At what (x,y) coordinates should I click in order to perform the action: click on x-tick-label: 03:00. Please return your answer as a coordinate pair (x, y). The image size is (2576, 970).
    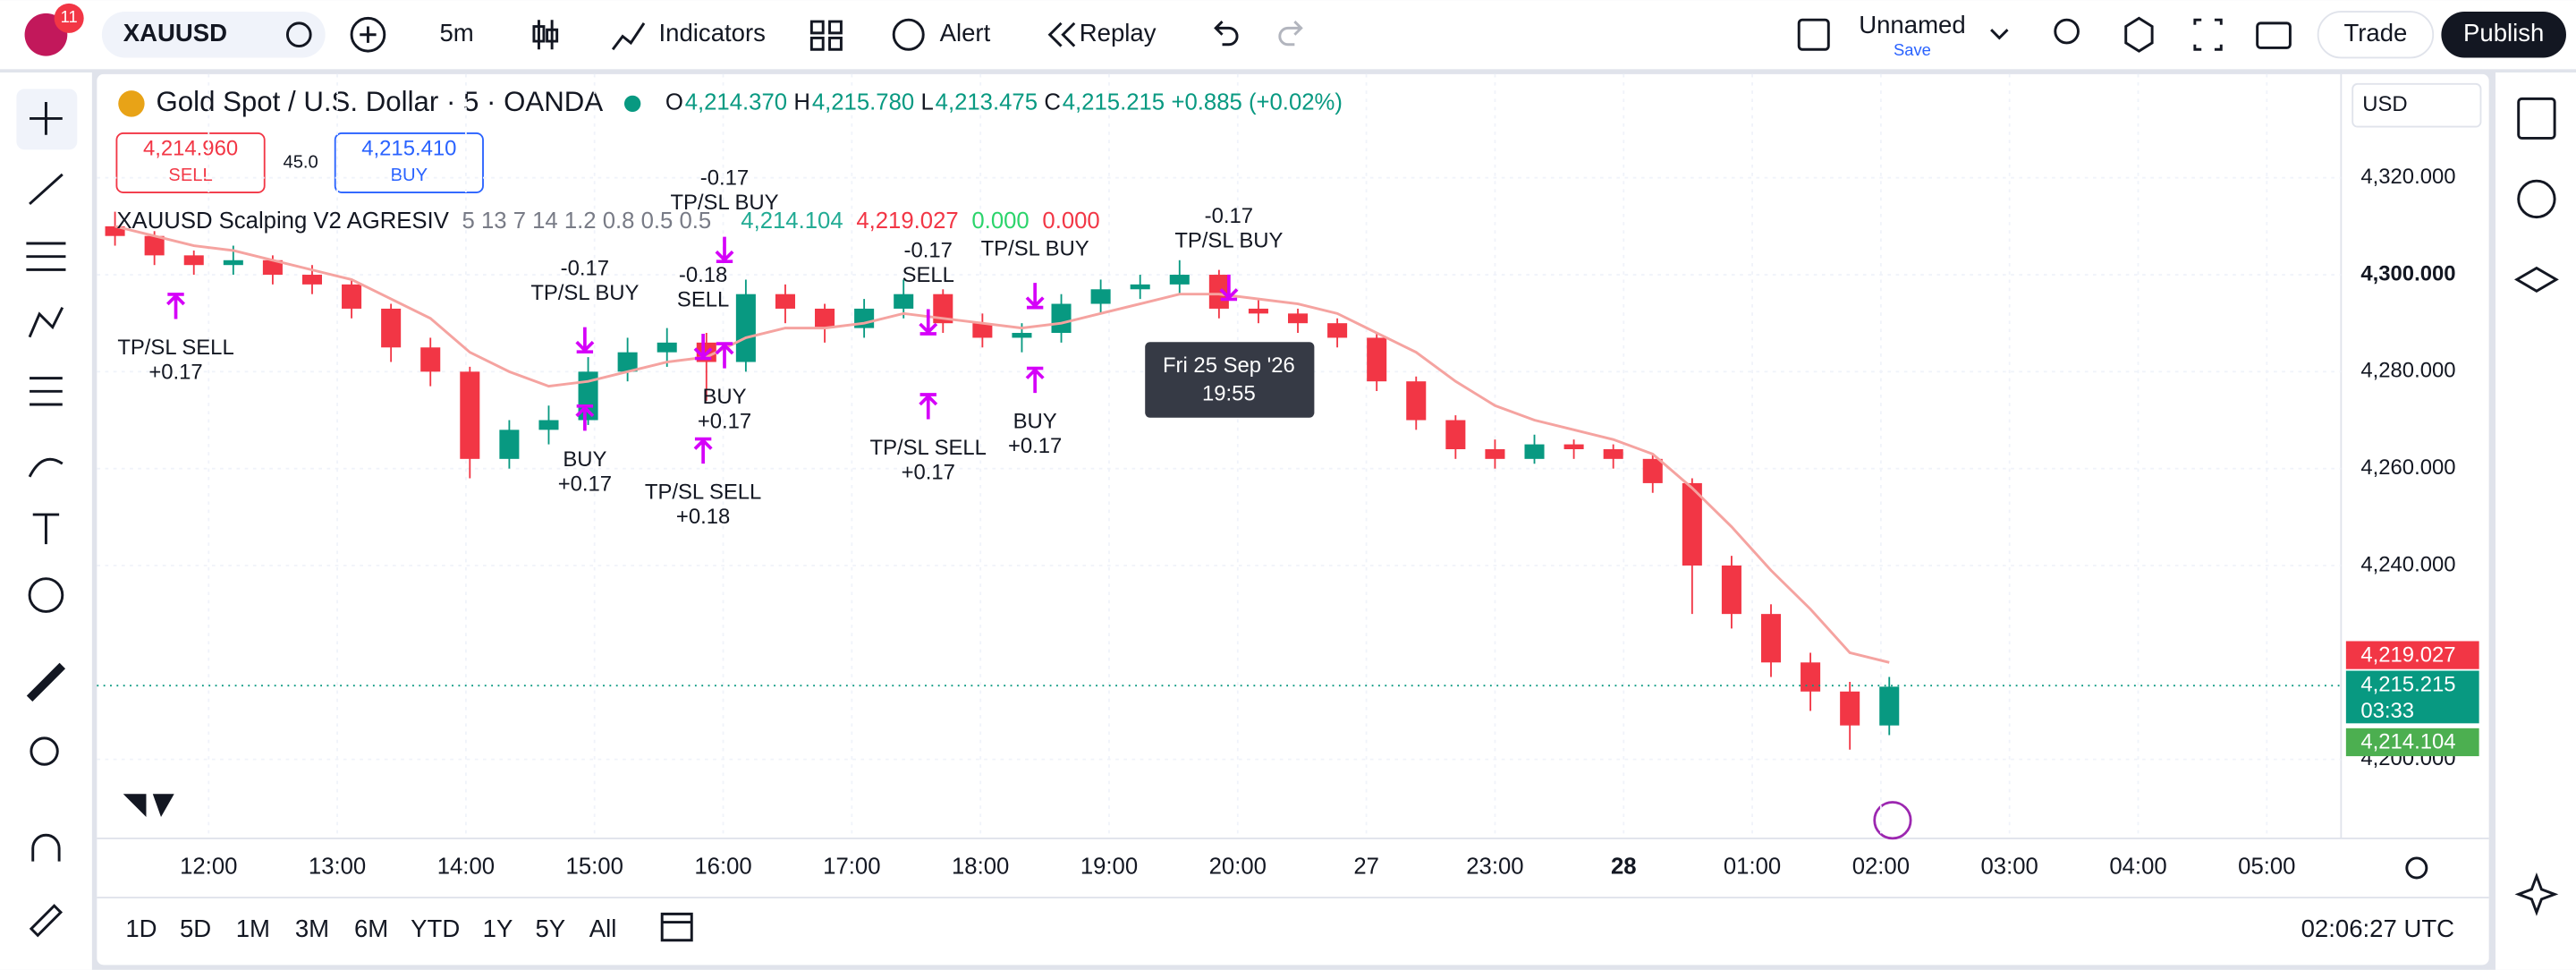
    Looking at the image, I should click on (2009, 867).